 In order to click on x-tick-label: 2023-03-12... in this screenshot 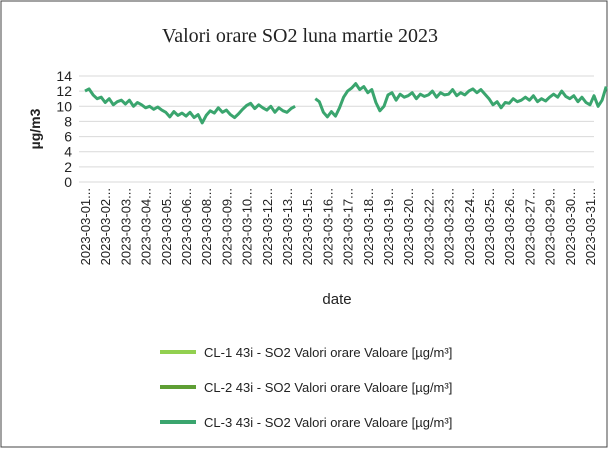, I will do `click(267, 226)`.